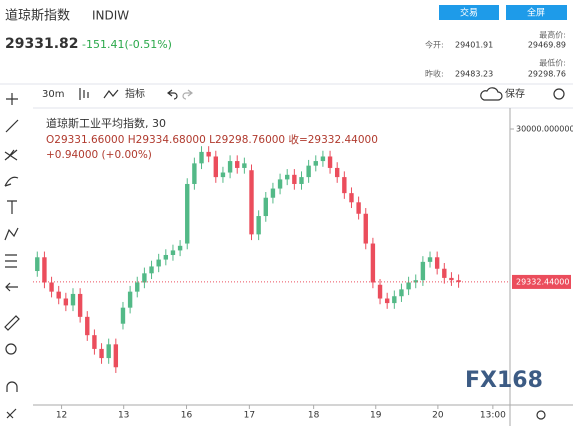  What do you see at coordinates (187, 416) in the screenshot?
I see `x-tick-label: 16` at bounding box center [187, 416].